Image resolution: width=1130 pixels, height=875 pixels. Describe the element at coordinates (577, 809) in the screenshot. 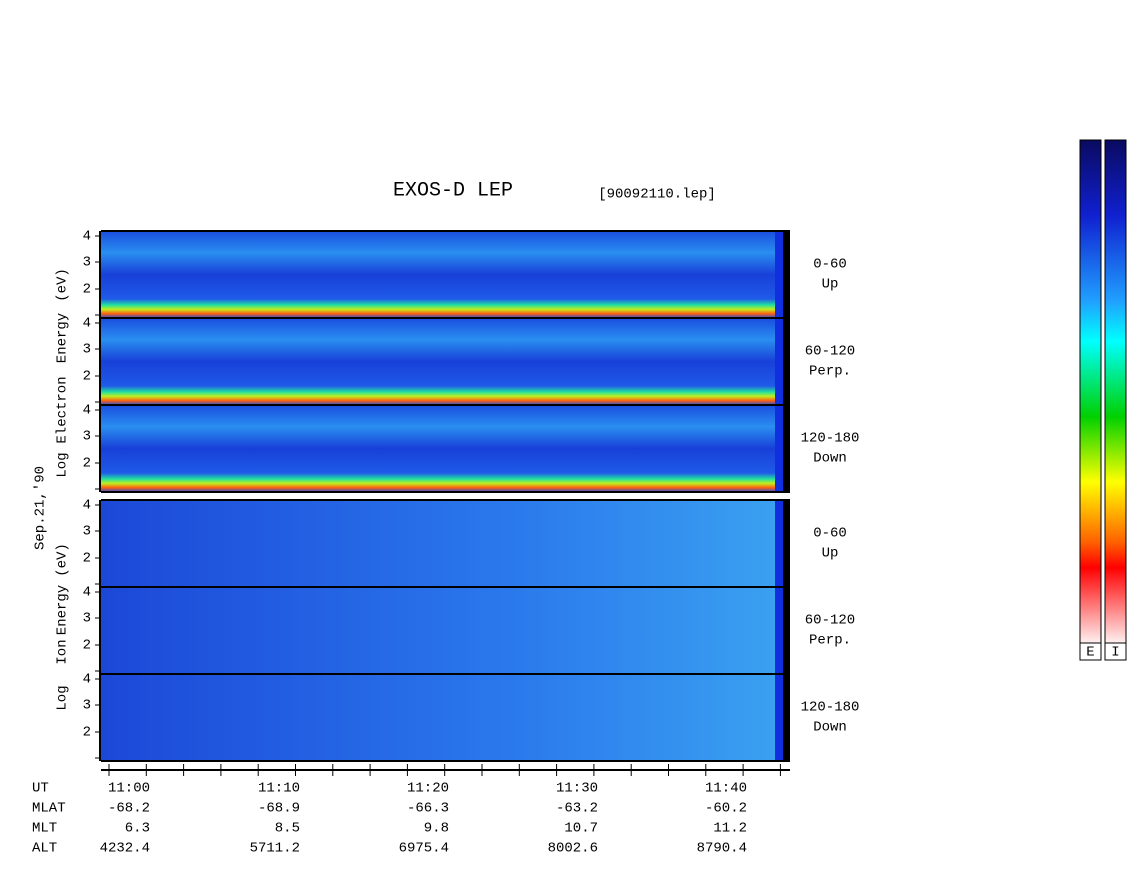

I see `ephemeris-value: -63.2` at that location.